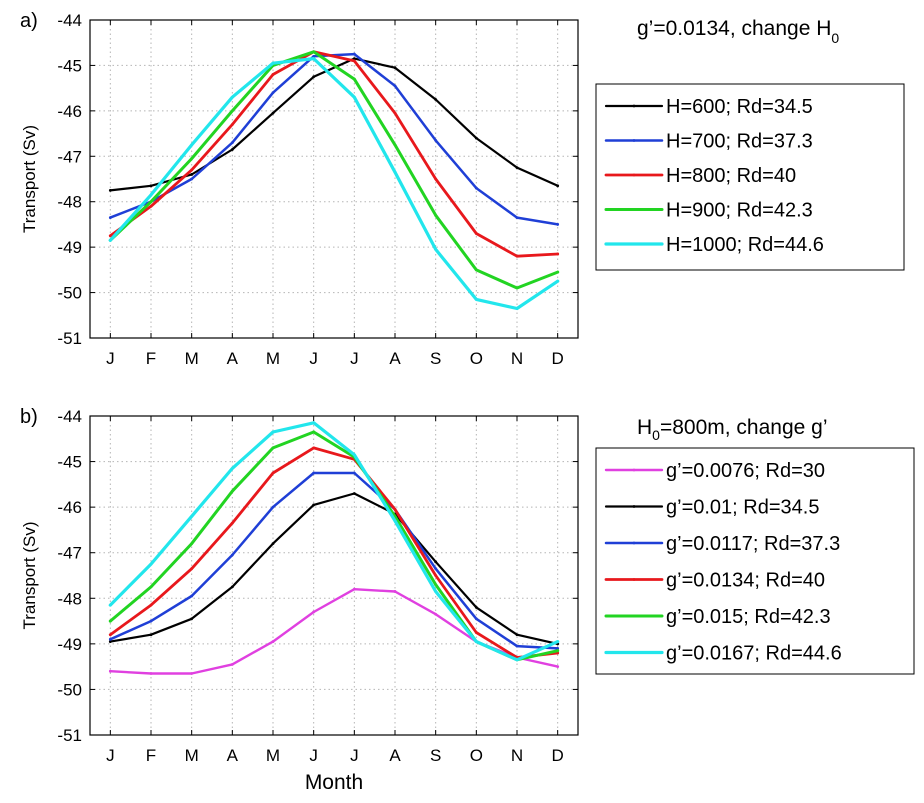 This screenshot has height=803, width=924. Describe the element at coordinates (29, 179) in the screenshot. I see `y-axis-label-a: Transport (Sv)` at that location.